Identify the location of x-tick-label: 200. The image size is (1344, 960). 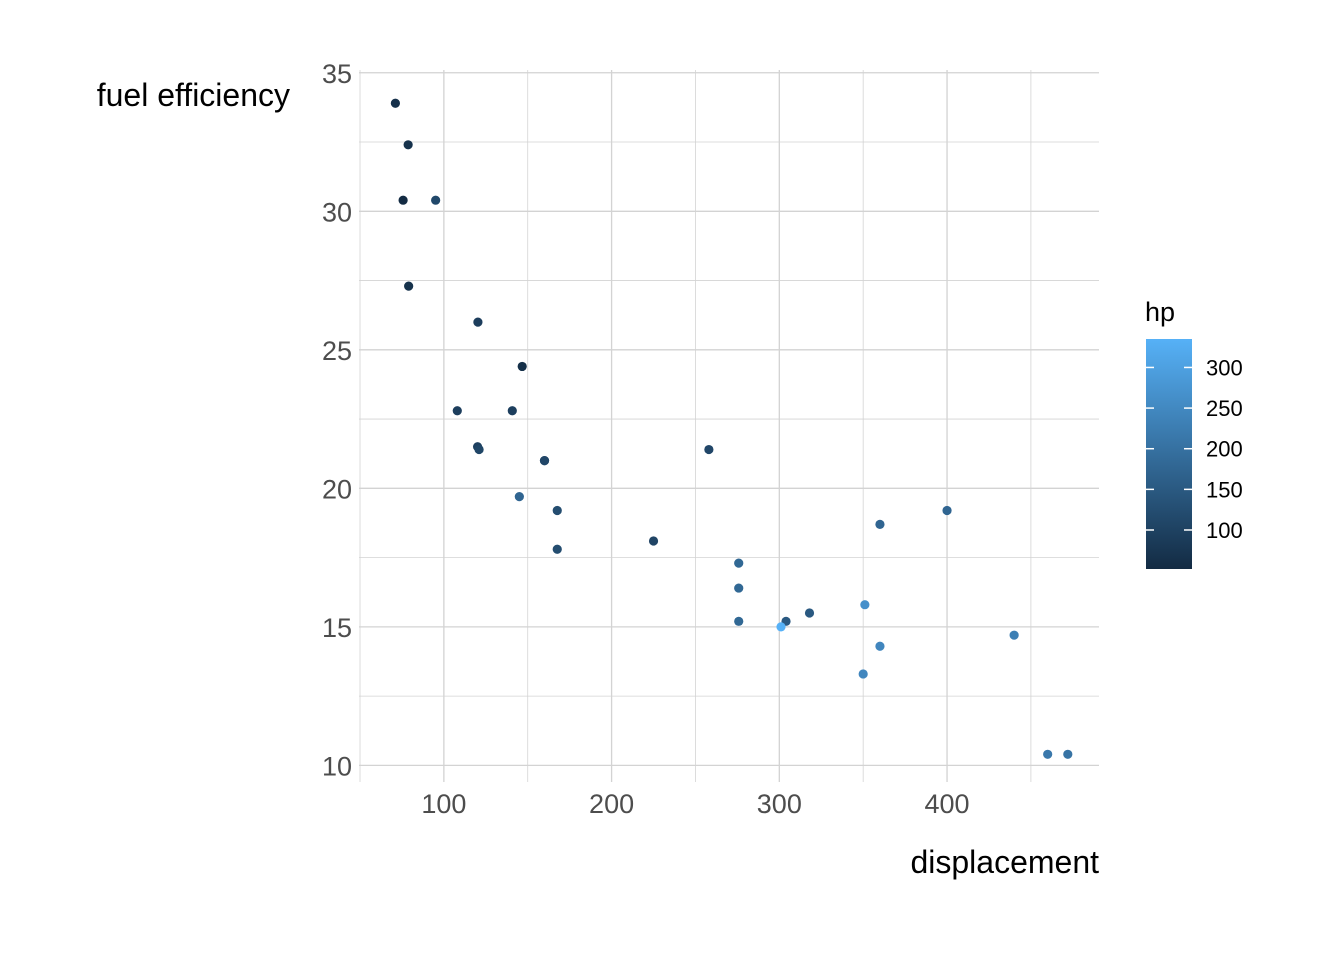
(611, 804).